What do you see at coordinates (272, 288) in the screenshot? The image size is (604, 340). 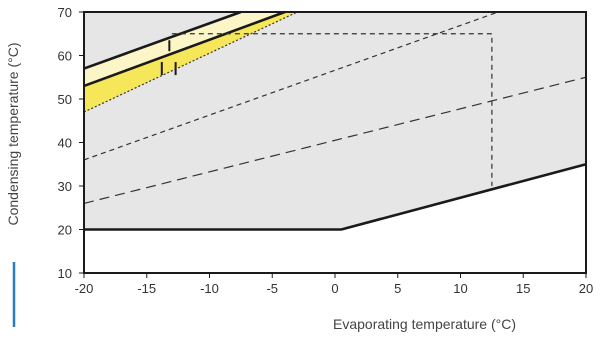 I see `x-tick-label: -5` at bounding box center [272, 288].